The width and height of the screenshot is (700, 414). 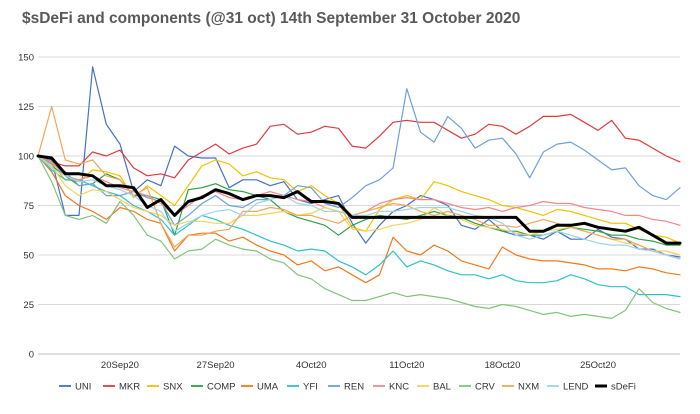 I want to click on legend-label: SNX, so click(x=173, y=387).